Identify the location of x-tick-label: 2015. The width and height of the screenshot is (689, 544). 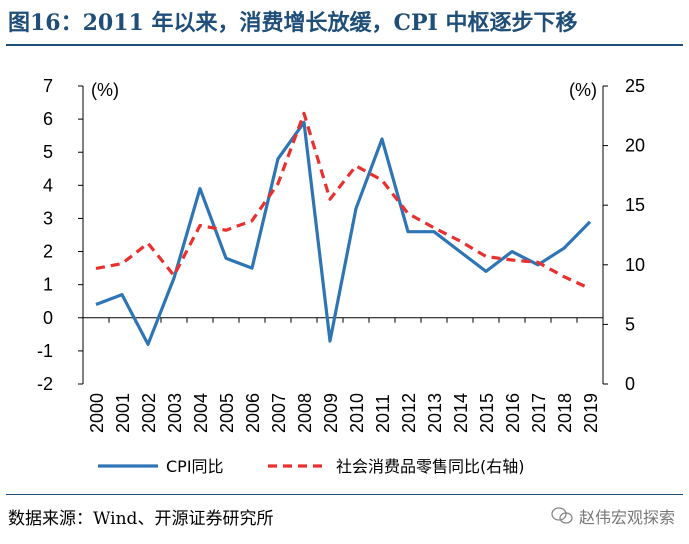
(487, 413).